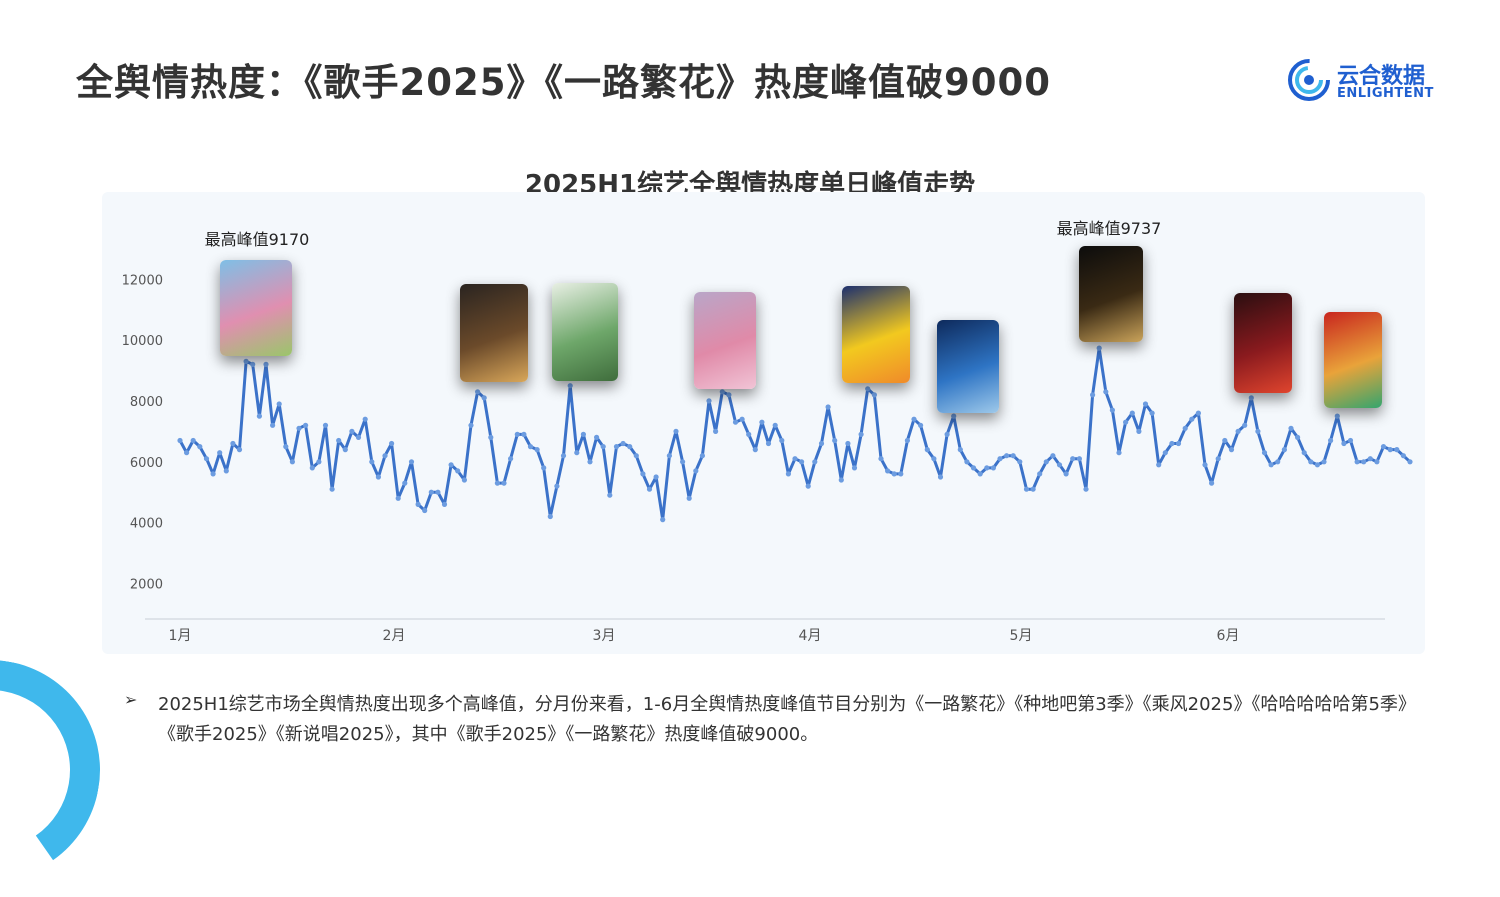 This screenshot has height=897, width=1500. Describe the element at coordinates (1109, 228) in the screenshot. I see `peak-annotation-2: 最高峰值9737` at that location.